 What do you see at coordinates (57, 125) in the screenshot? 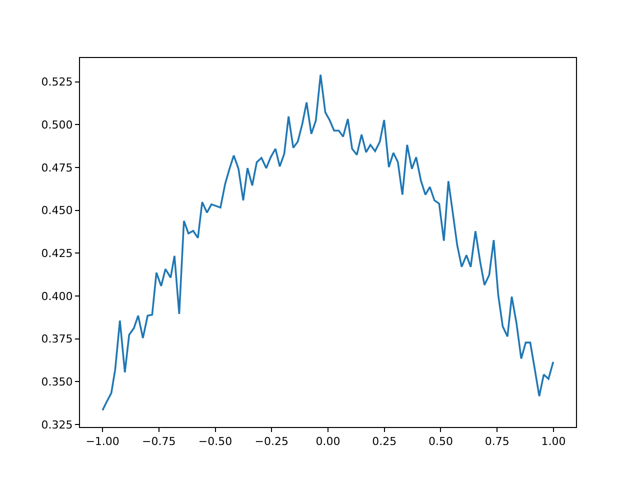
I see `y-tick-label: 0.500` at bounding box center [57, 125].